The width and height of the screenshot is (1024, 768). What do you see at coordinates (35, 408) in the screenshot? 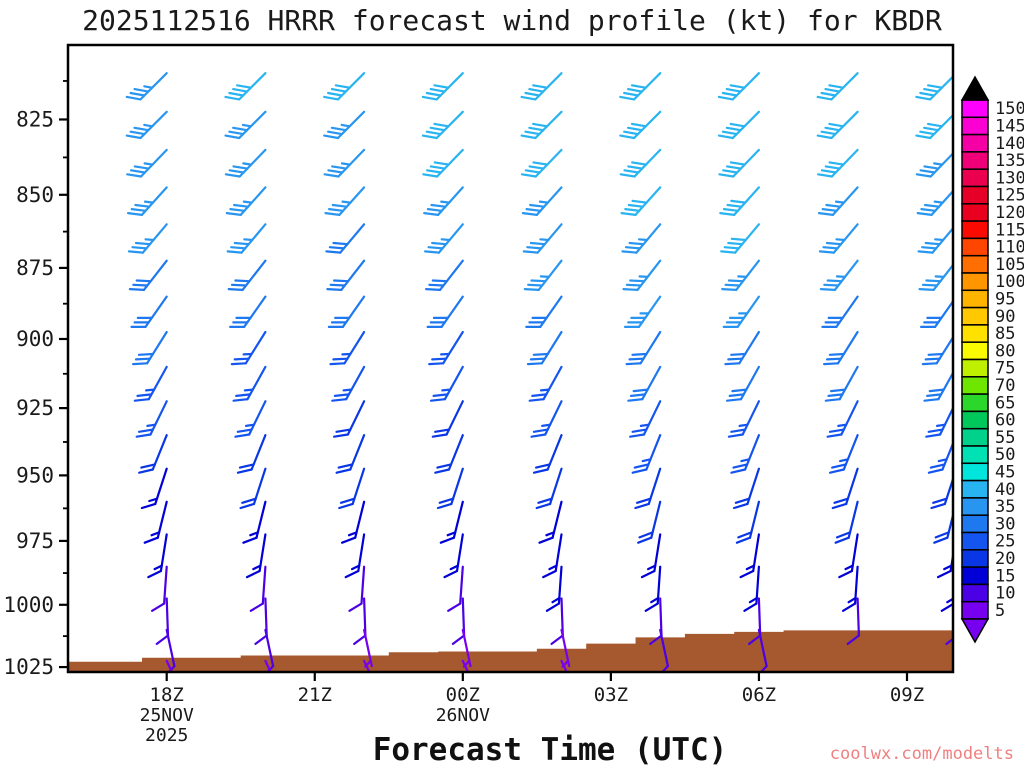
I see `y-tick-label: 925` at bounding box center [35, 408].